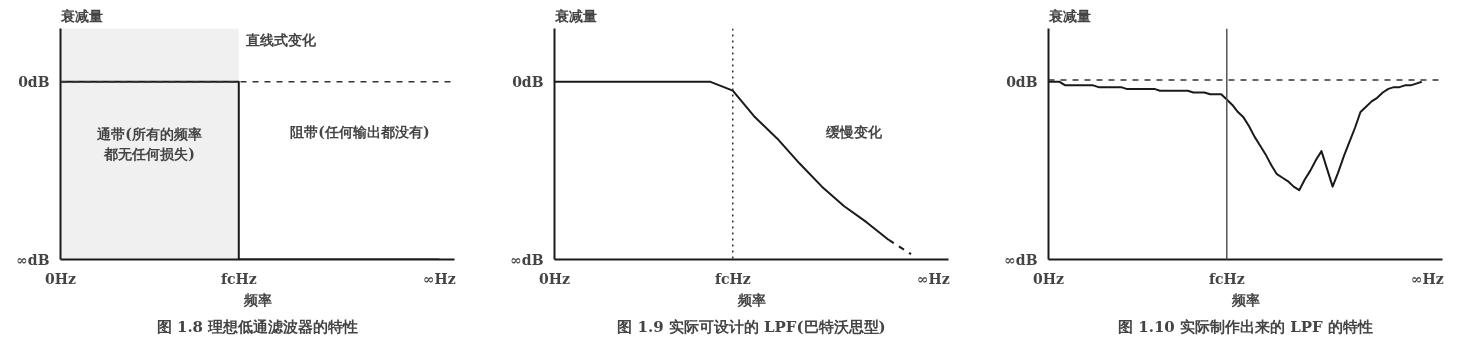 The width and height of the screenshot is (1483, 340). Describe the element at coordinates (281, 40) in the screenshot. I see `text: 直线式变化` at that location.